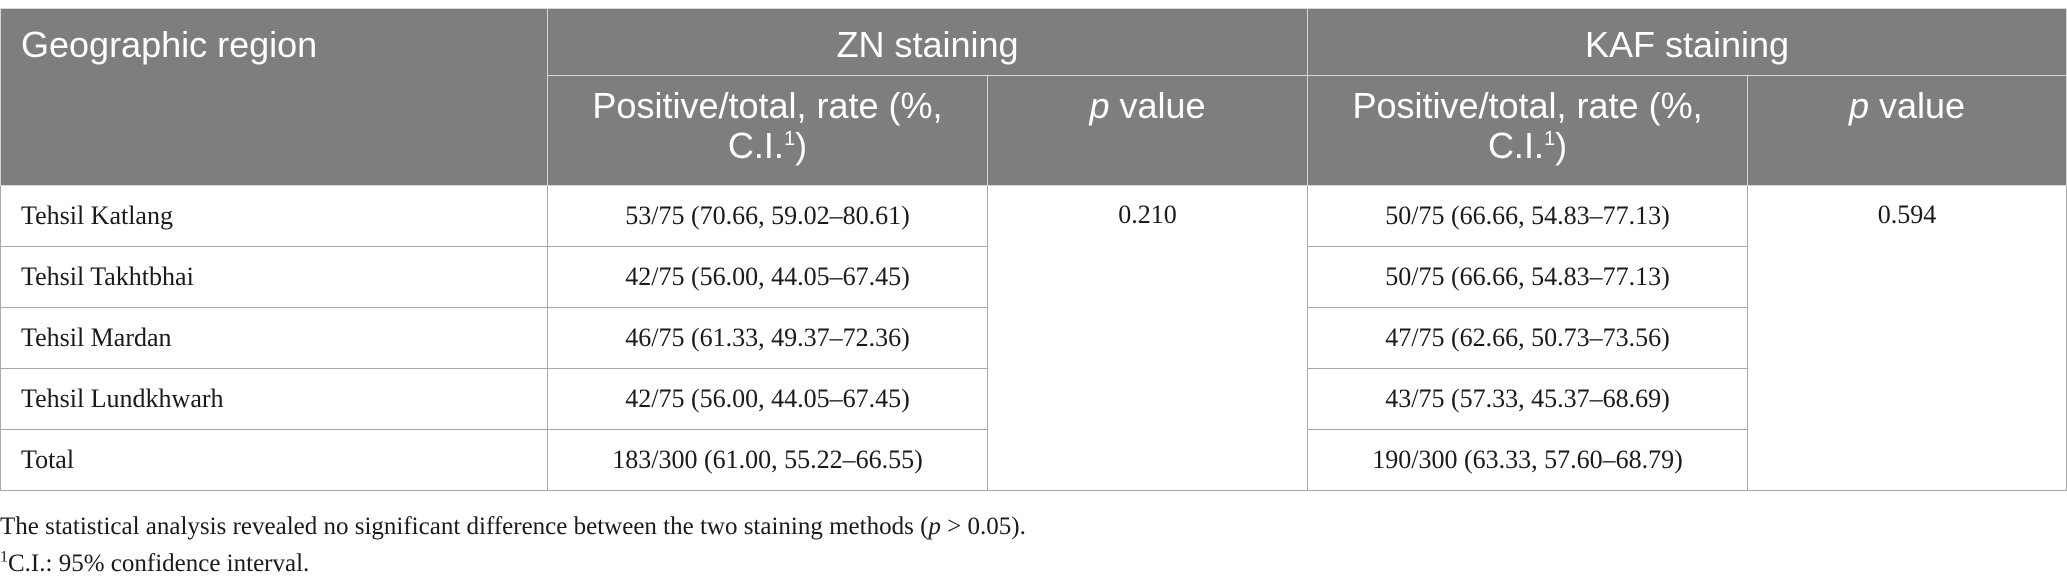  What do you see at coordinates (767, 216) in the screenshot?
I see `zn-result-cell: 53/75 (70.66, 59.02–80.61)` at bounding box center [767, 216].